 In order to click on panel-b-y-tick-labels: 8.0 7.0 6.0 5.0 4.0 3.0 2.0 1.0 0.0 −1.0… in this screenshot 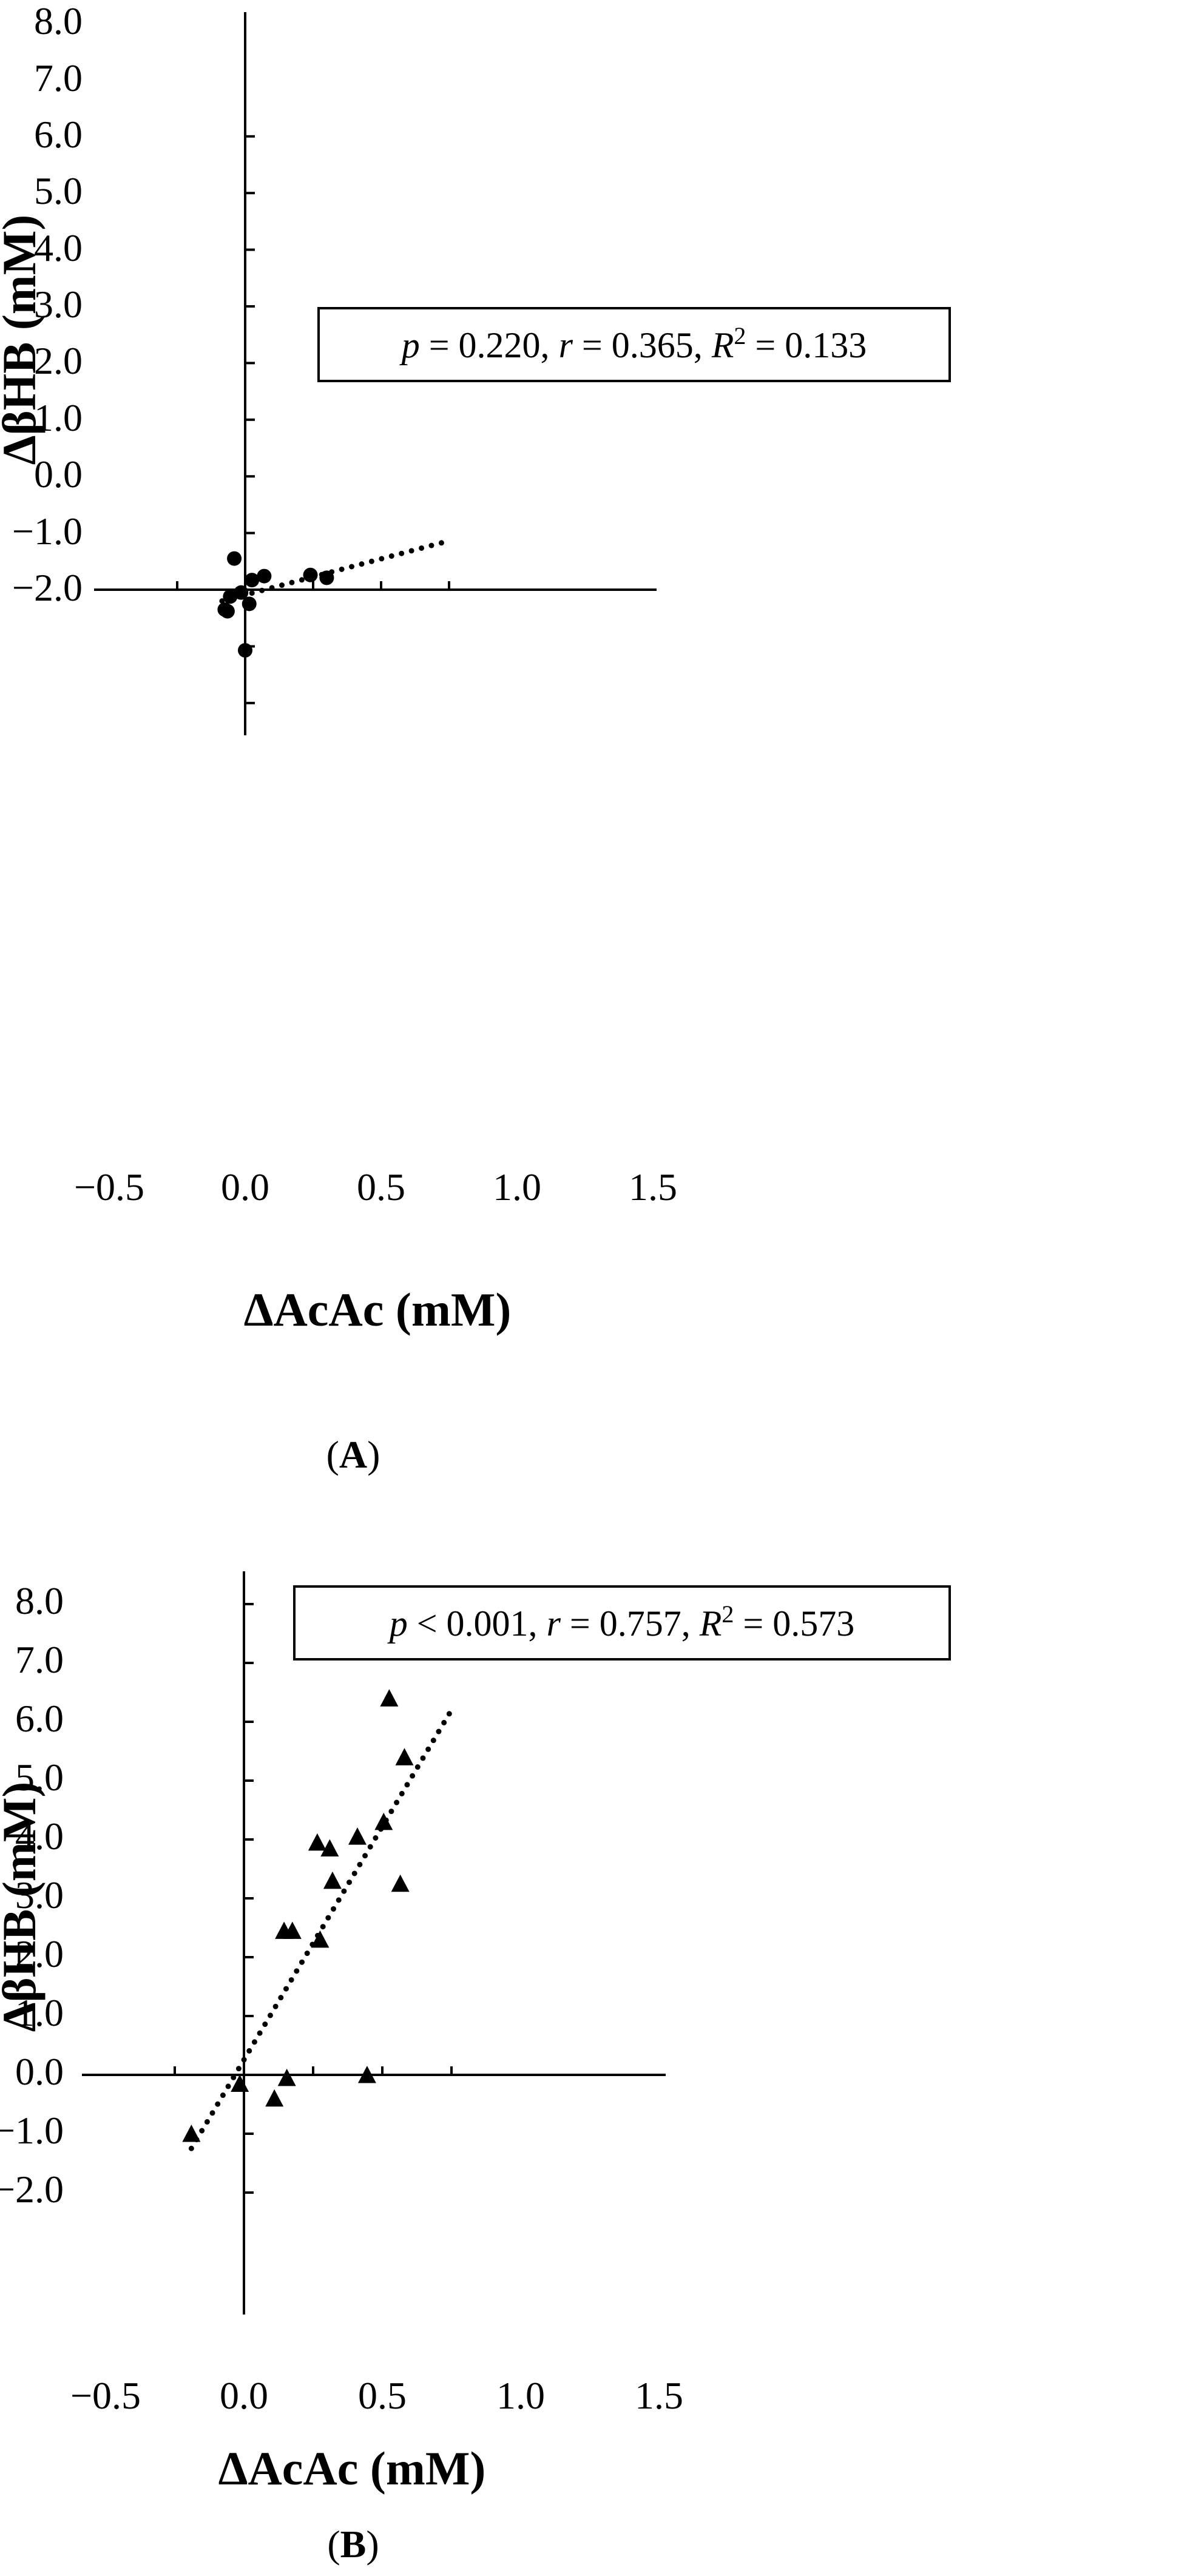, I will do `click(32, 1895)`.